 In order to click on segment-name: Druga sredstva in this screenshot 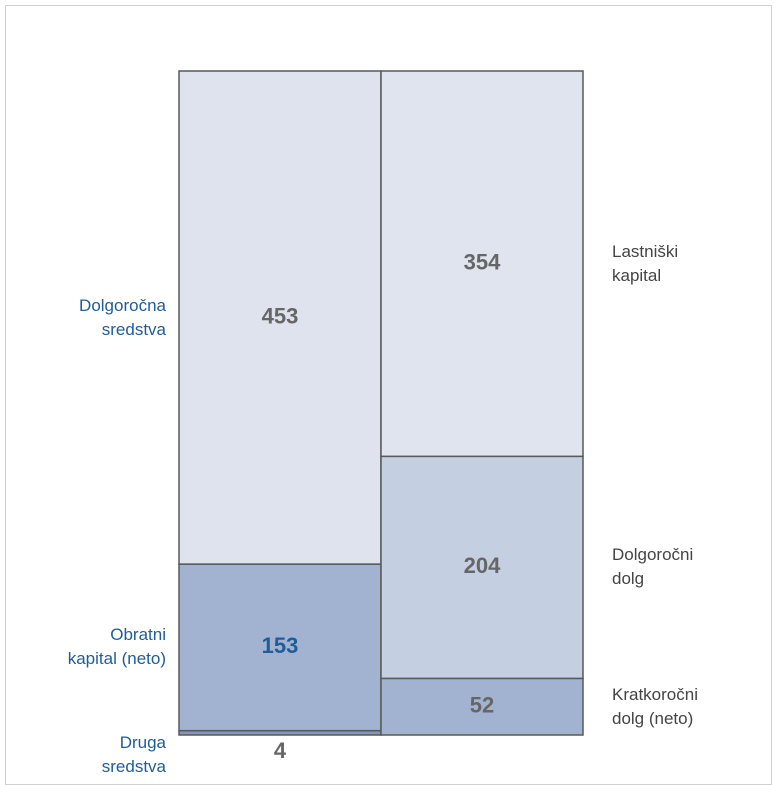, I will do `click(133, 754)`.